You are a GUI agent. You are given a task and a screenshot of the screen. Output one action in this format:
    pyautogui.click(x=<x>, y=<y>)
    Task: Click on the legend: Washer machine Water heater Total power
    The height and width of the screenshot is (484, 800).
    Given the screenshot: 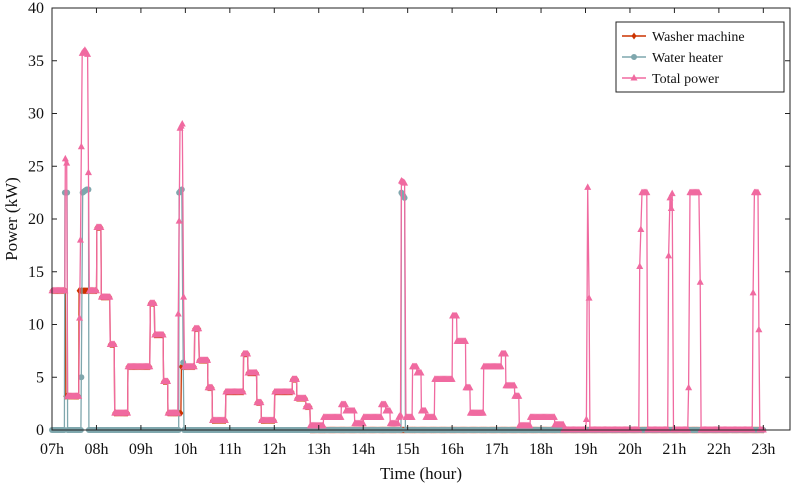 What is the action you would take?
    pyautogui.click(x=700, y=57)
    